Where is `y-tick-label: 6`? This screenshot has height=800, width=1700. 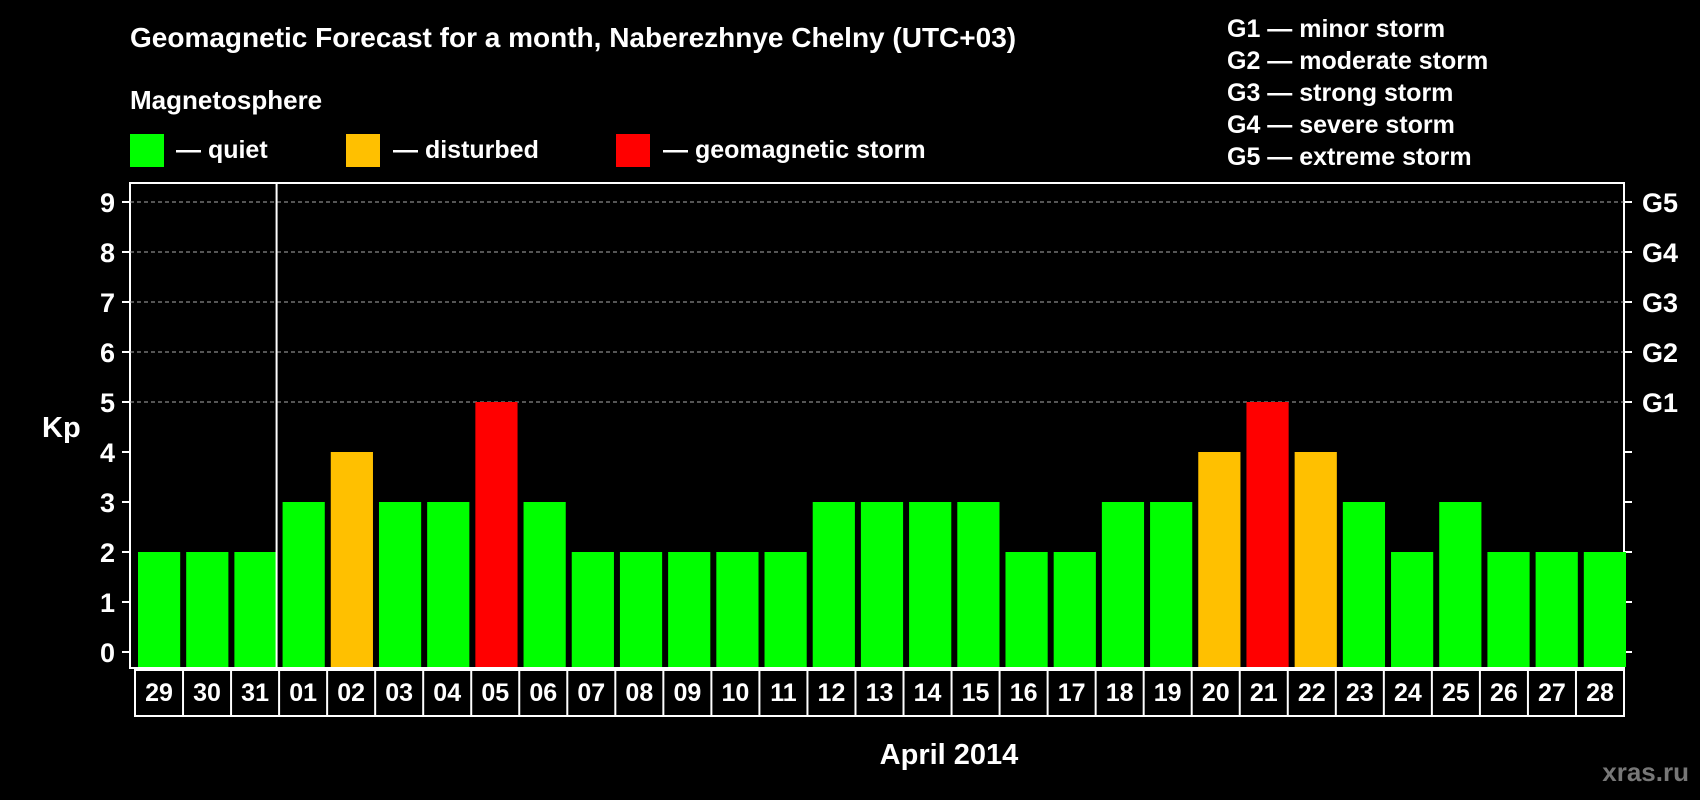 y-tick-label: 6 is located at coordinates (107, 353).